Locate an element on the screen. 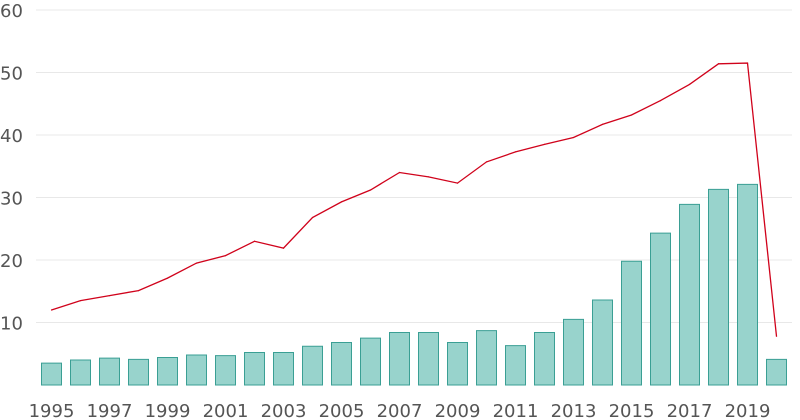 Image resolution: width=800 pixels, height=420 pixels. x-tick-label: 1997 is located at coordinates (110, 410).